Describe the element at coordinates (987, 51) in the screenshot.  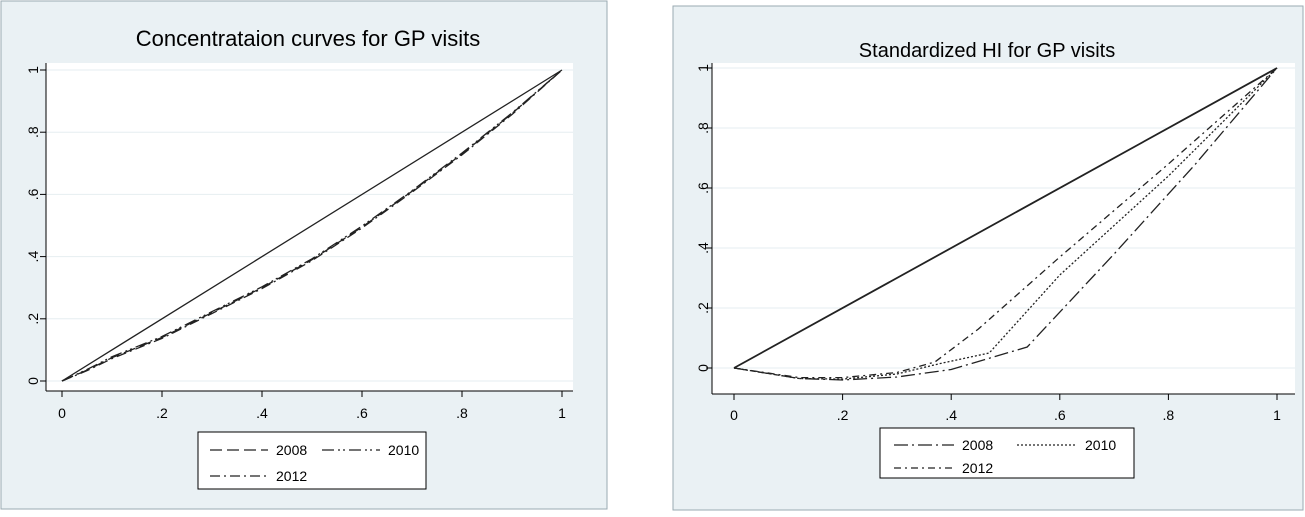
I see `chart-title: Standardized HI for GP visits` at that location.